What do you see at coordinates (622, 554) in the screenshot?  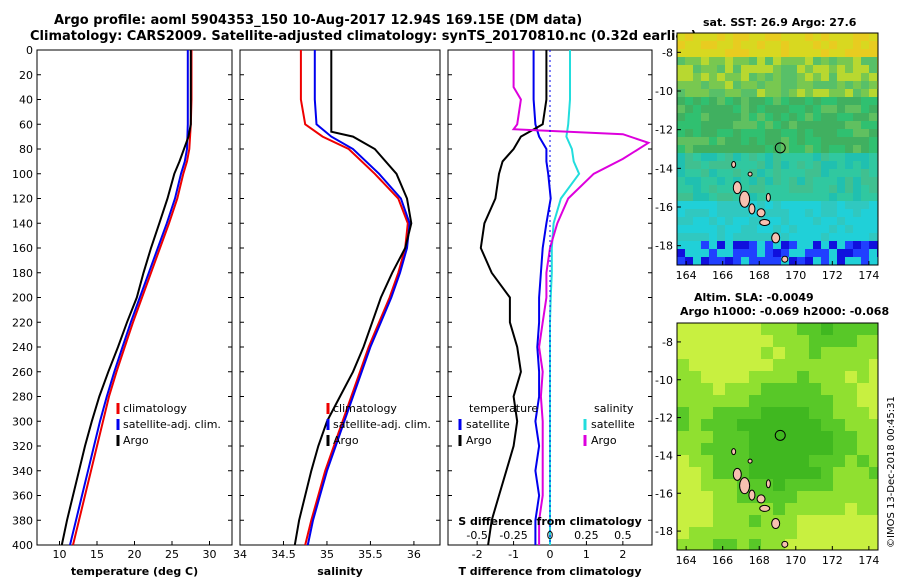 I see `difference-profile-xtick-label: 2` at bounding box center [622, 554].